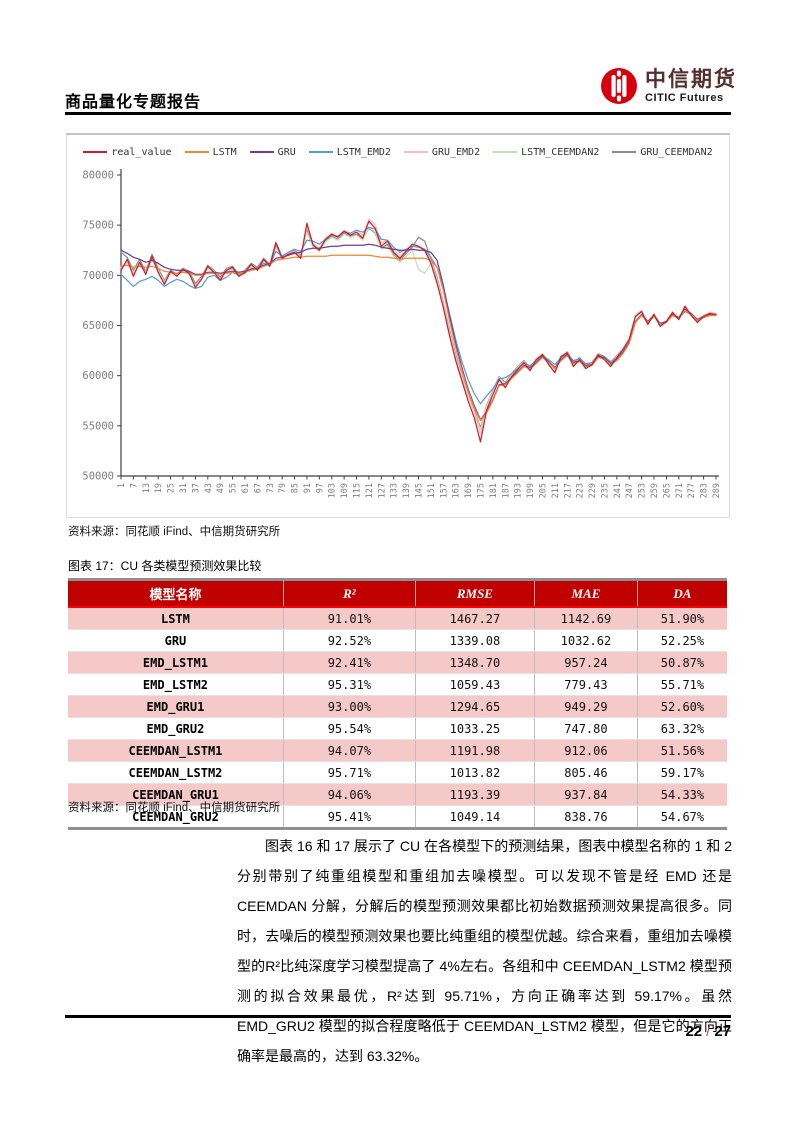 The image size is (794, 1122). What do you see at coordinates (643, 490) in the screenshot?
I see `x-axis-label: 253` at bounding box center [643, 490].